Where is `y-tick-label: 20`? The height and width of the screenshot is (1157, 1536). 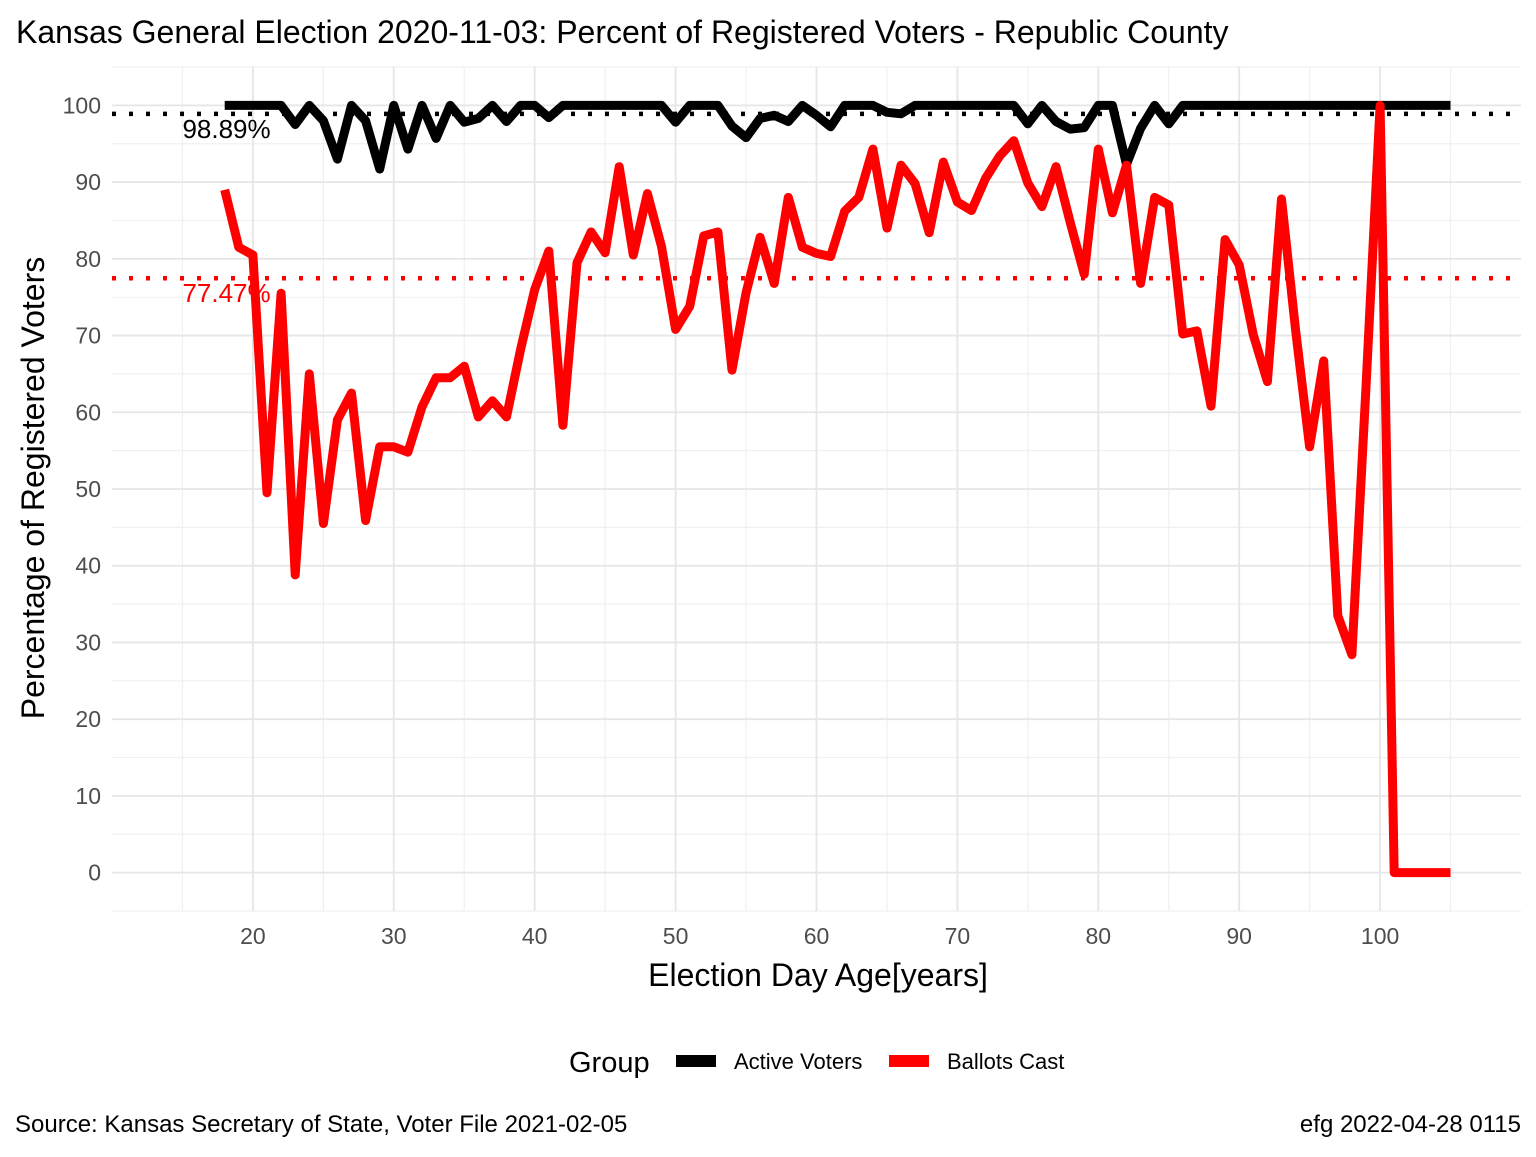
y-tick-label: 20 is located at coordinates (88, 719).